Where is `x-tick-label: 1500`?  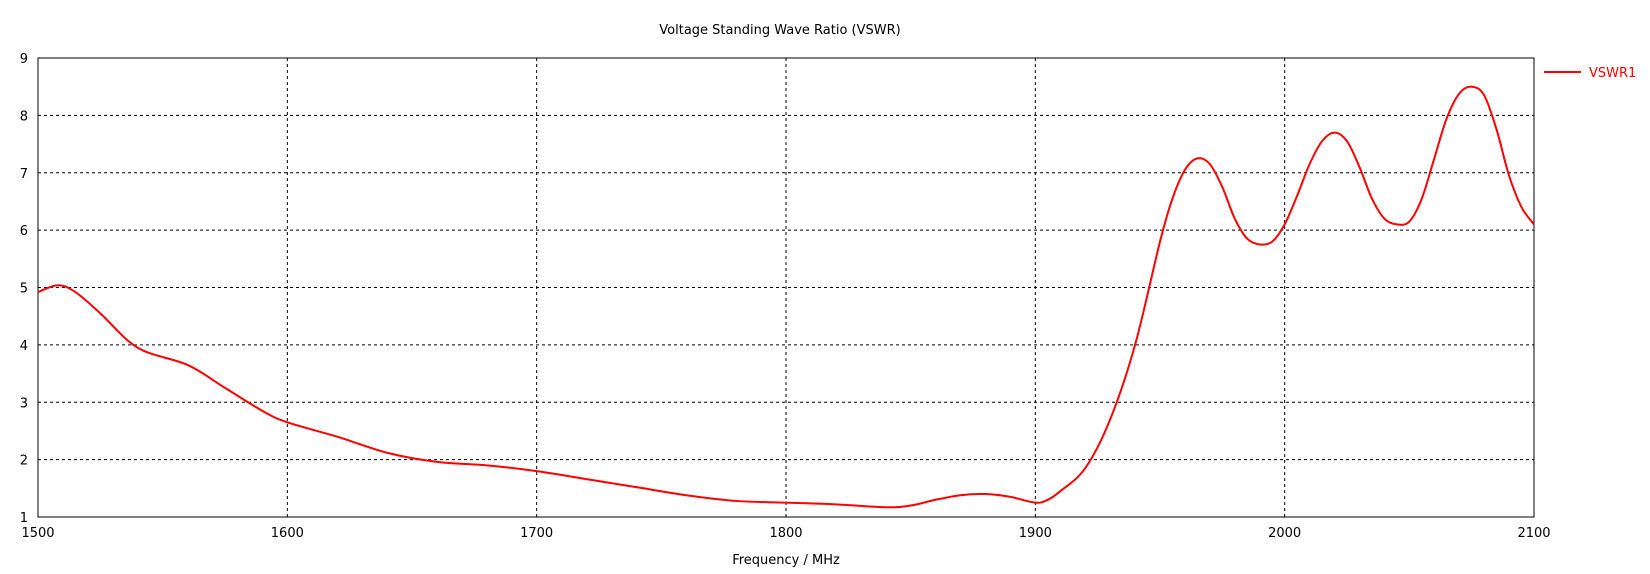
x-tick-label: 1500 is located at coordinates (37, 533).